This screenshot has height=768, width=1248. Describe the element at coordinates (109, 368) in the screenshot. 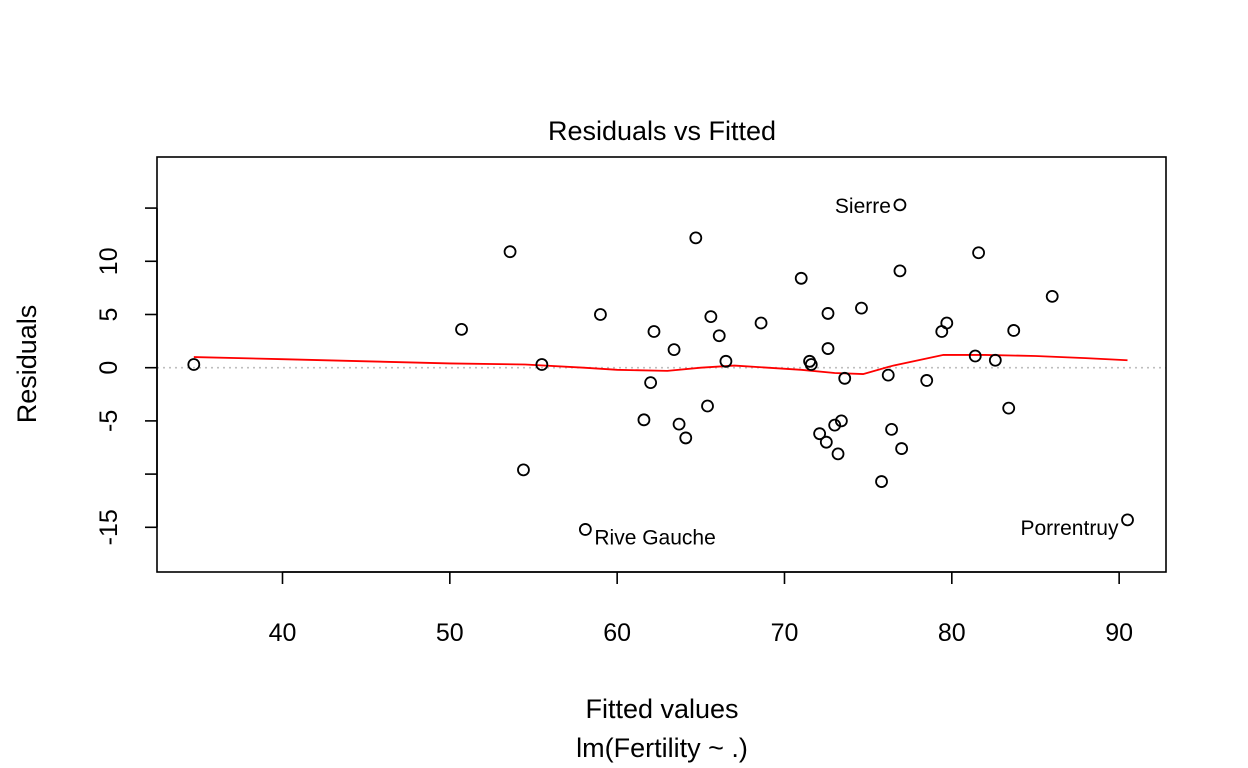

I see `y-tick-label: 0` at that location.